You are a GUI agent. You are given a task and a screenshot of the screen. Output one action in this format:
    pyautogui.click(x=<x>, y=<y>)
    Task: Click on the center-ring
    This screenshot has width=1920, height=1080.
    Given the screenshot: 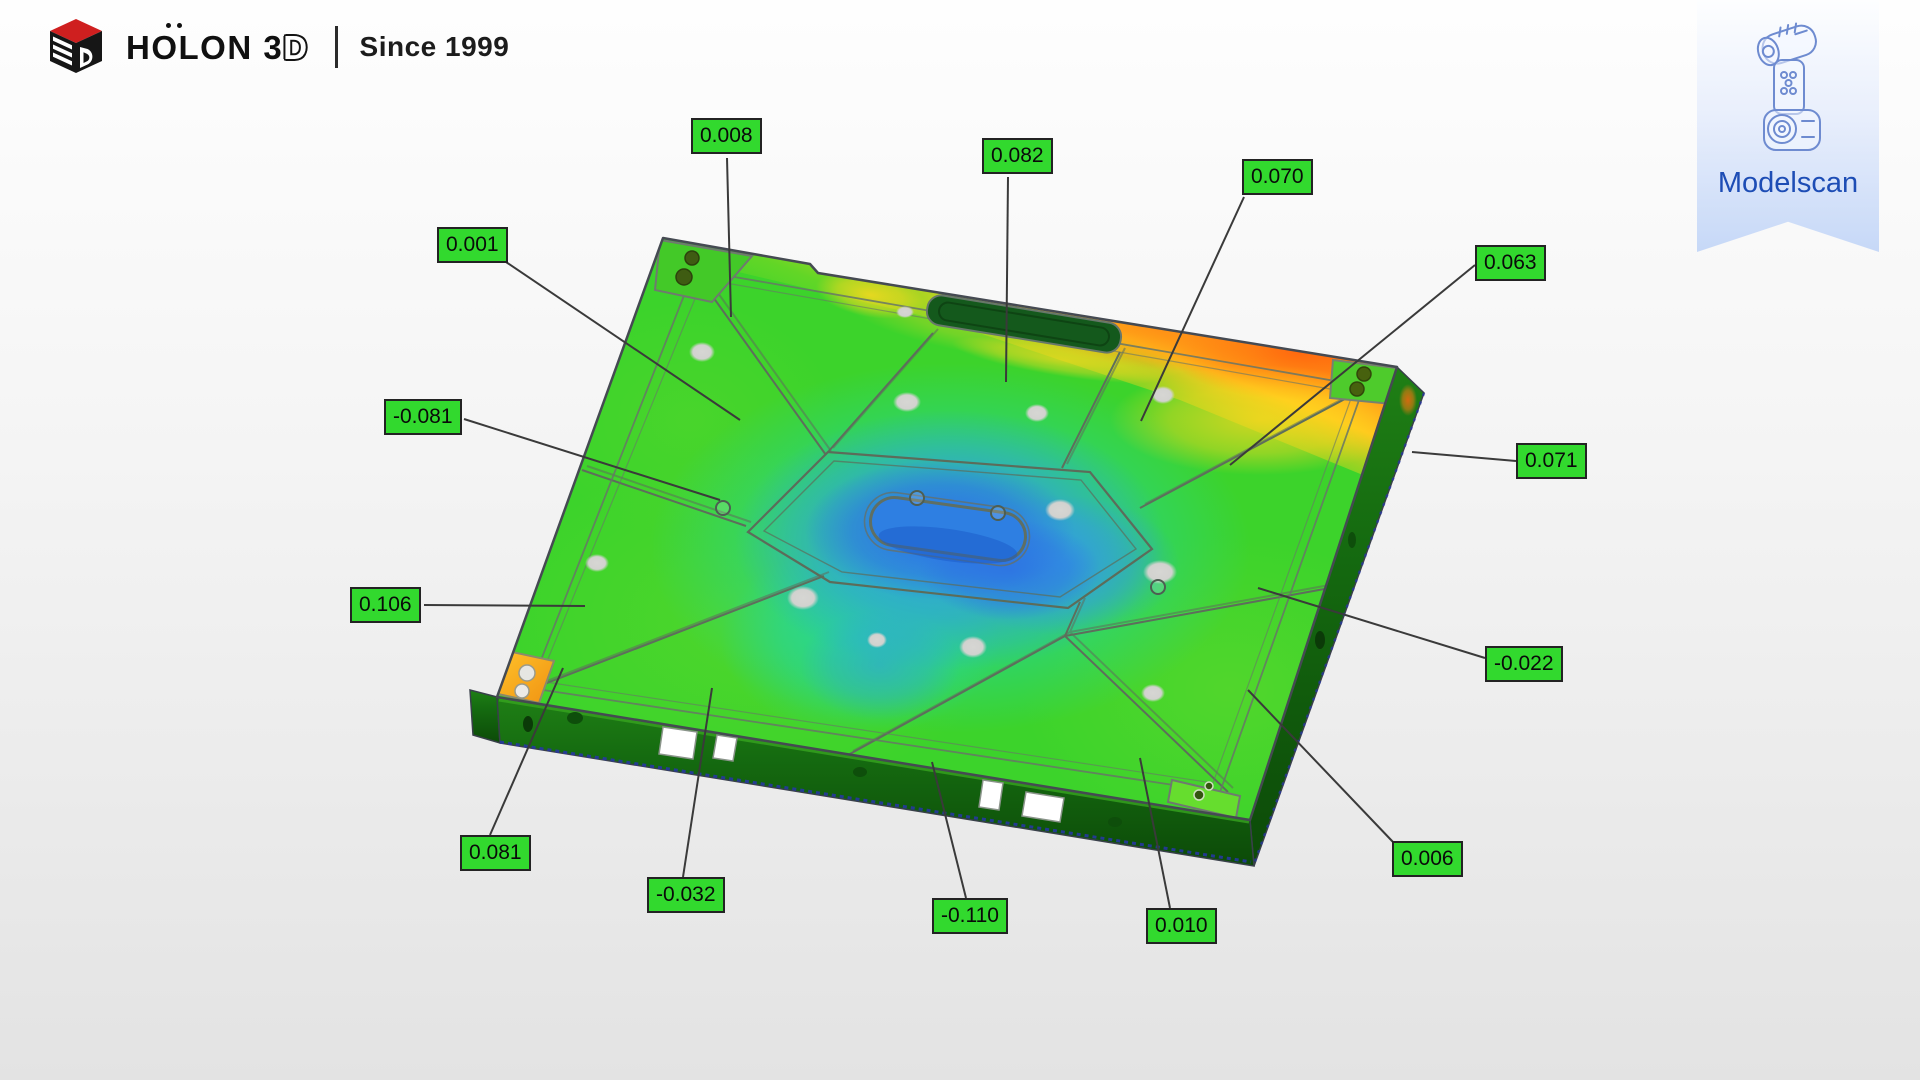 What is the action you would take?
    pyautogui.click(x=950, y=530)
    